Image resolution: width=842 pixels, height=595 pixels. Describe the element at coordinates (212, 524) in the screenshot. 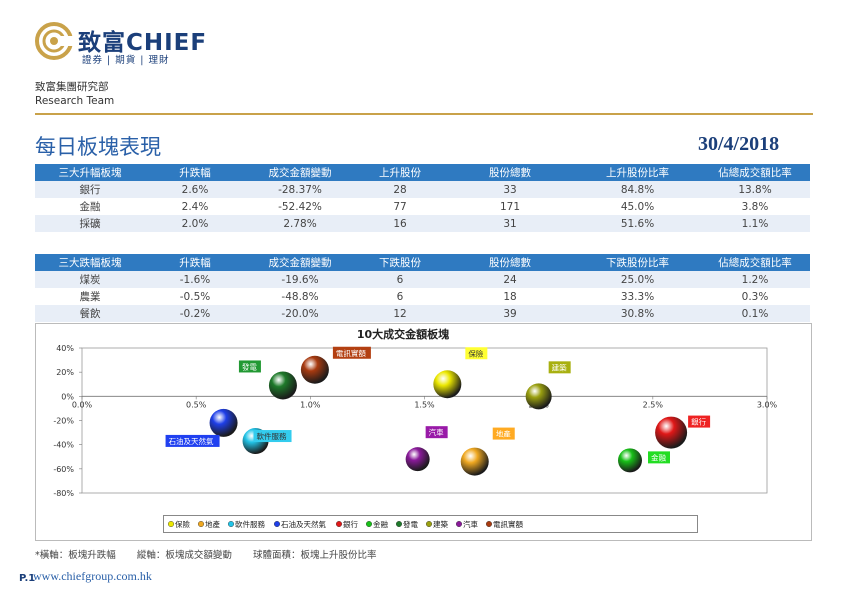

I see `legend-label: 地產` at that location.